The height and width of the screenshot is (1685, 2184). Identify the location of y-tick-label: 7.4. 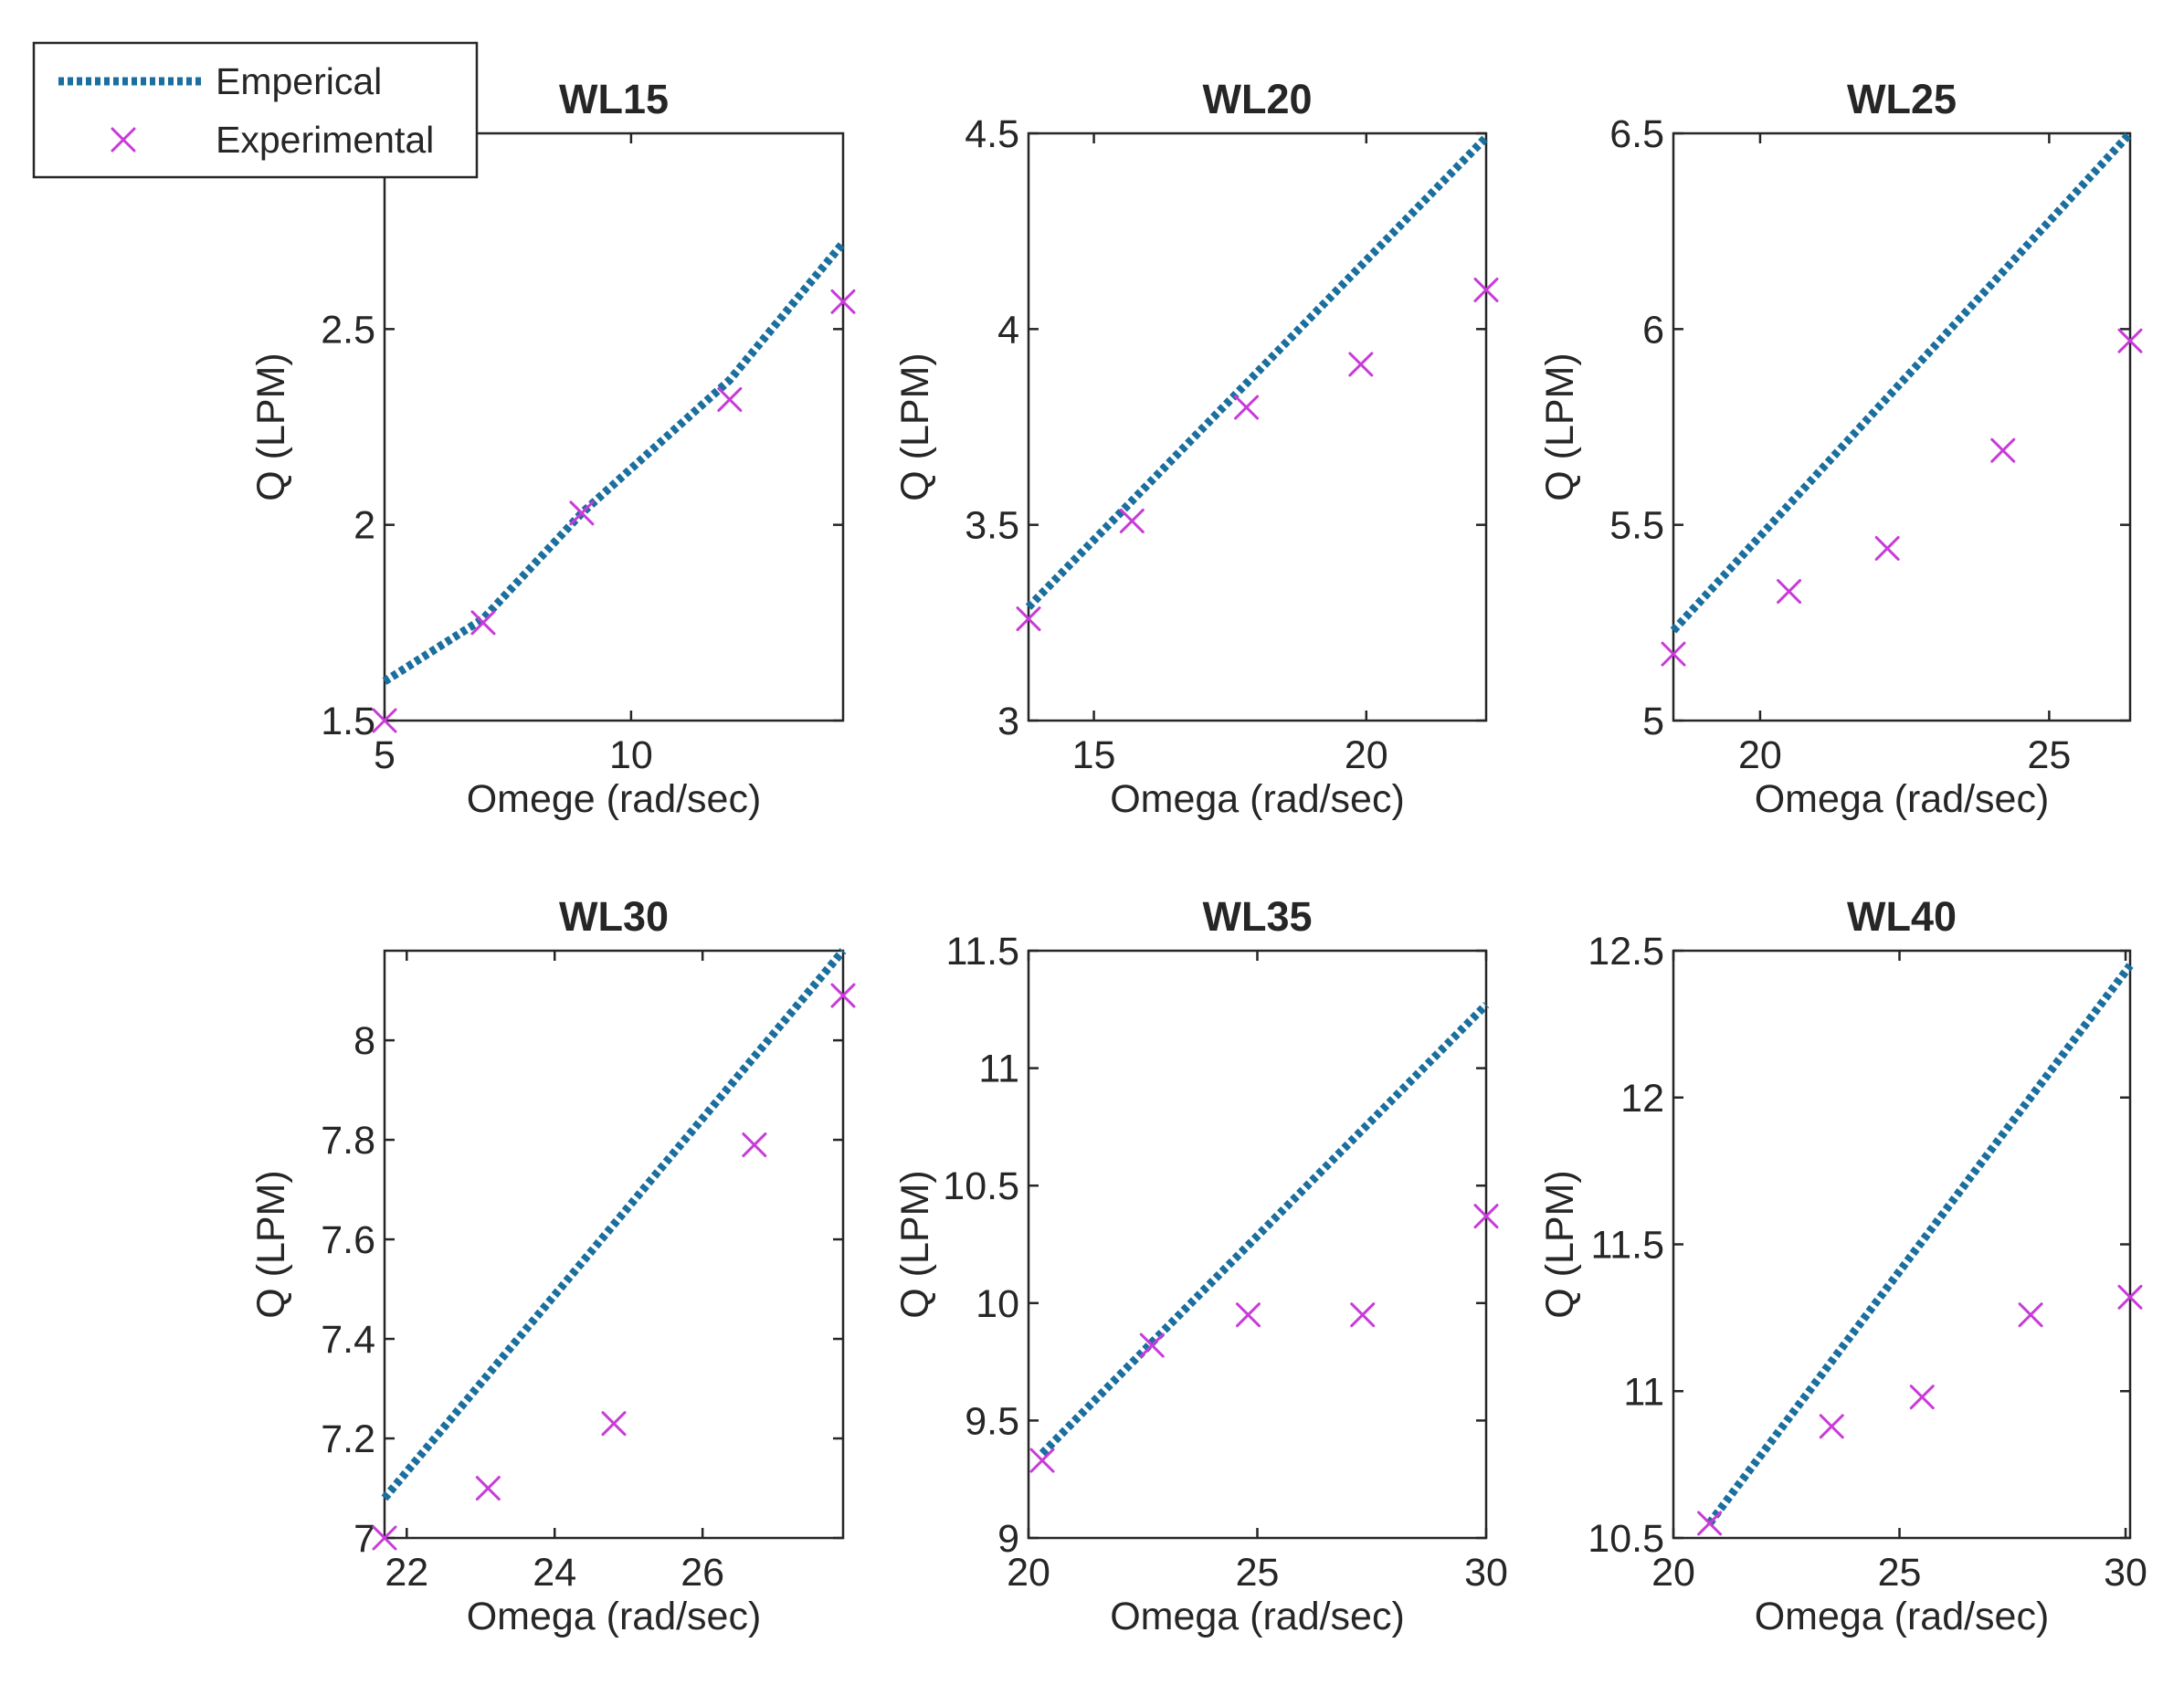
(348, 1340).